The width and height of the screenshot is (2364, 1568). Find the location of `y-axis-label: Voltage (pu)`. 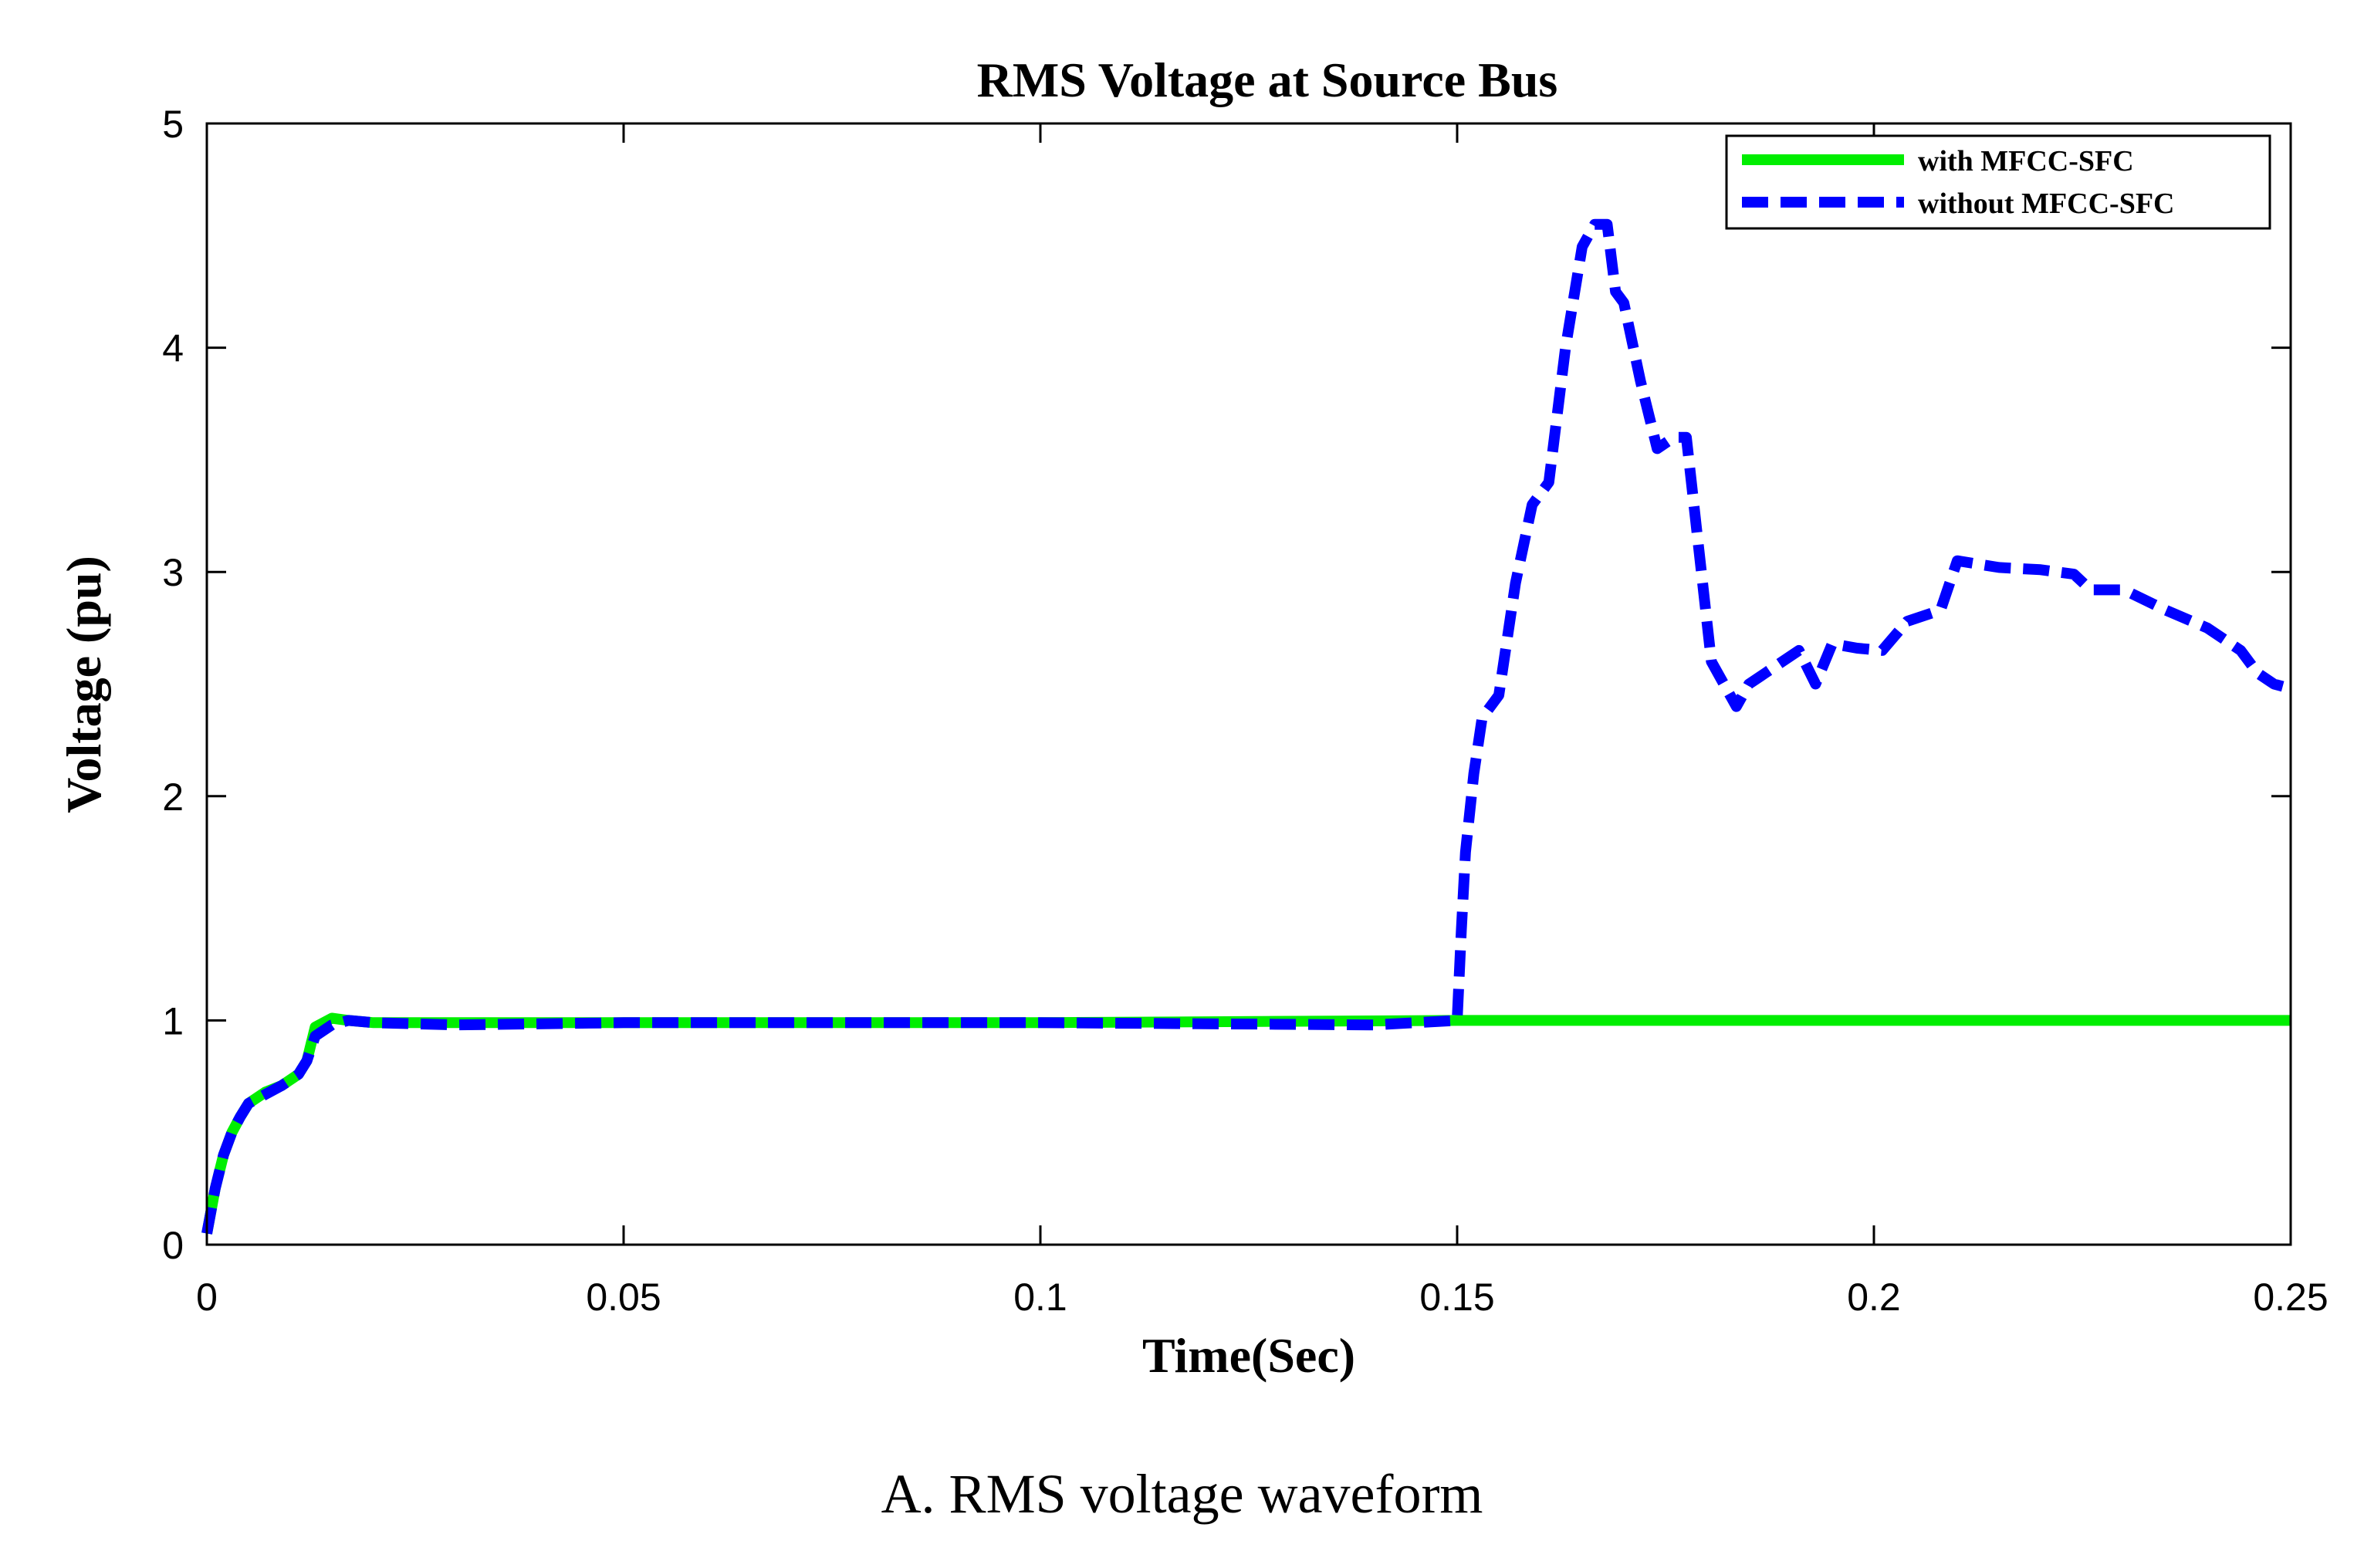

y-axis-label: Voltage (pu) is located at coordinates (83, 684).